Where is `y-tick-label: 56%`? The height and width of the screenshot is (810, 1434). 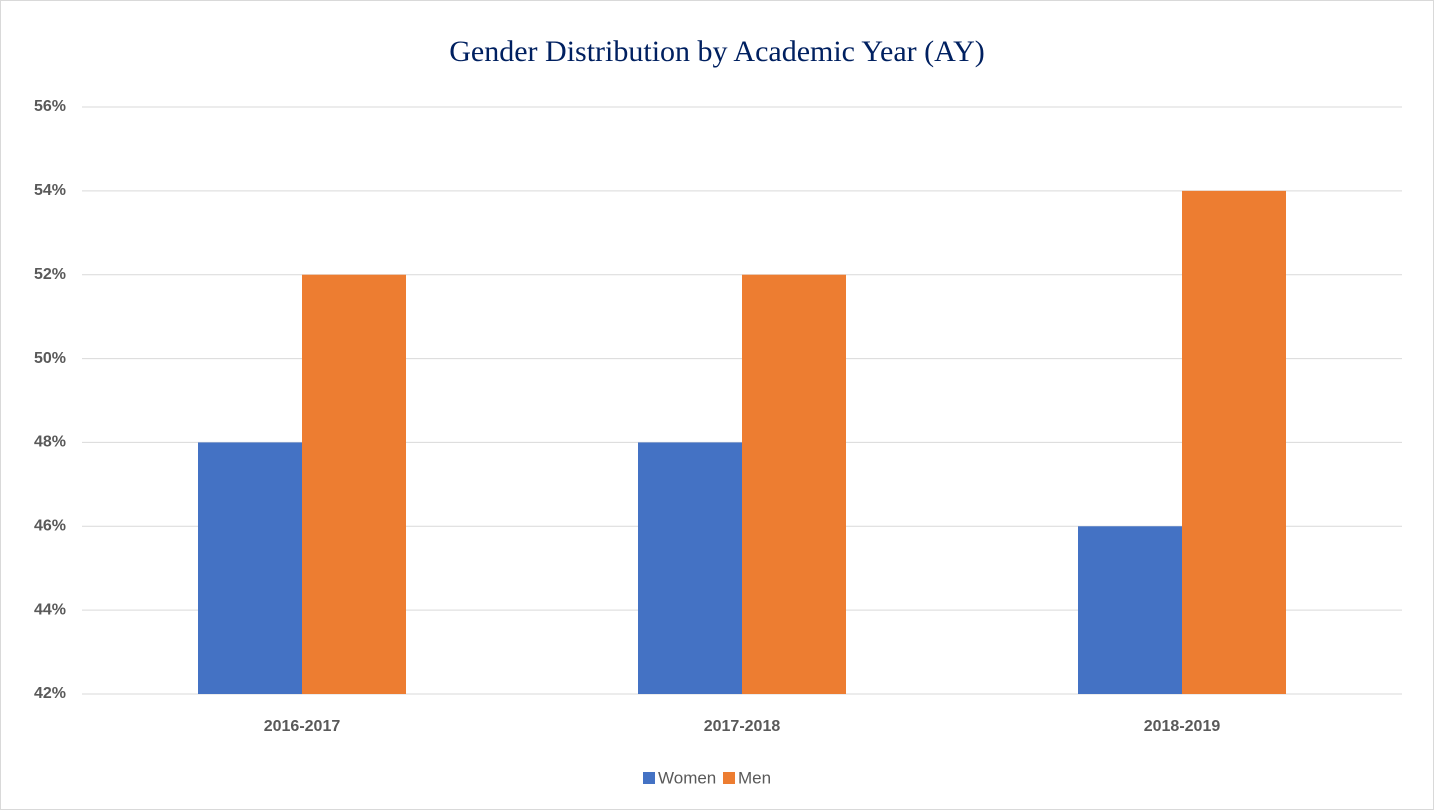 y-tick-label: 56% is located at coordinates (50, 106).